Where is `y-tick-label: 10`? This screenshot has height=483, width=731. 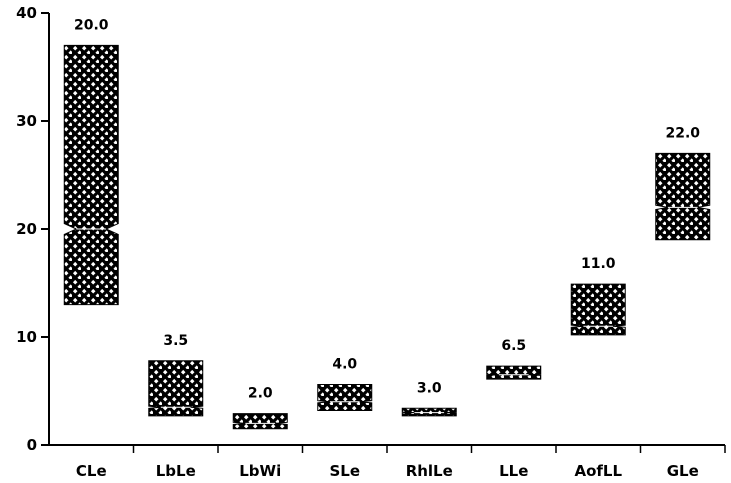
y-tick-label: 10 is located at coordinates (26, 337).